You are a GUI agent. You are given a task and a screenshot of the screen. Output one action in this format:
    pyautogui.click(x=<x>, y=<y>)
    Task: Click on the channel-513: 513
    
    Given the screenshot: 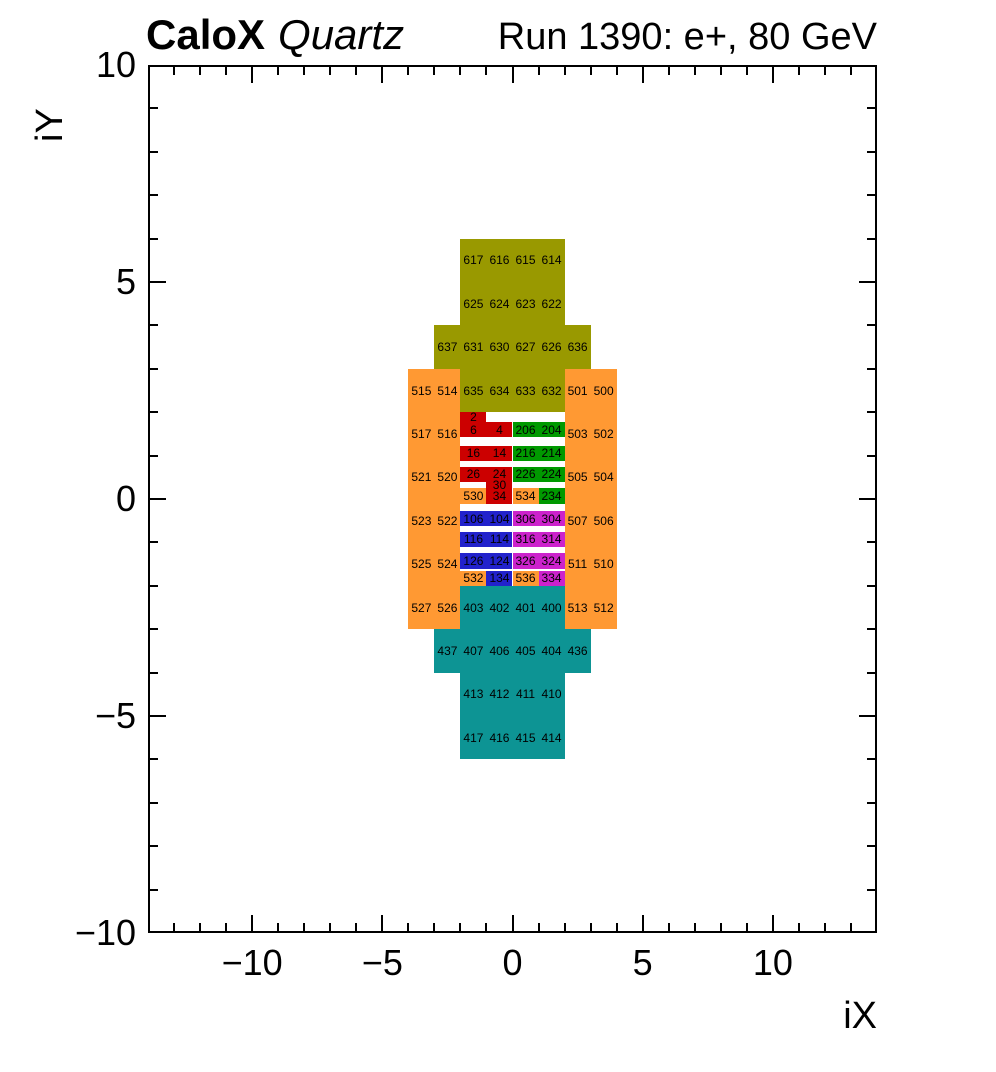 What is the action you would take?
    pyautogui.click(x=577, y=607)
    